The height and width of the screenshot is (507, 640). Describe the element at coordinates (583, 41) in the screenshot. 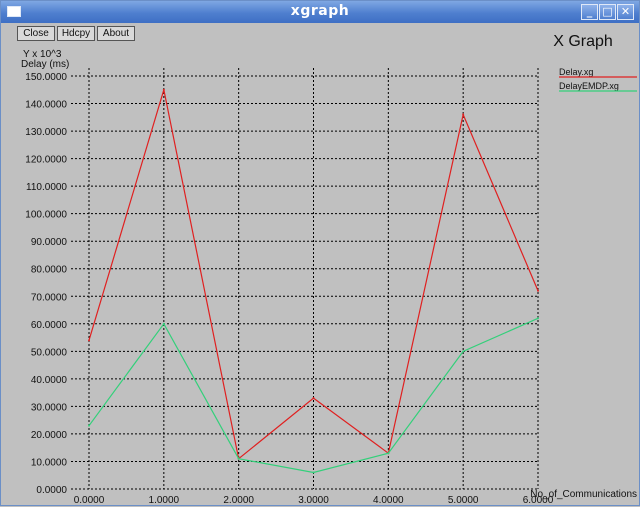

I see `chart-title: X Graph` at that location.